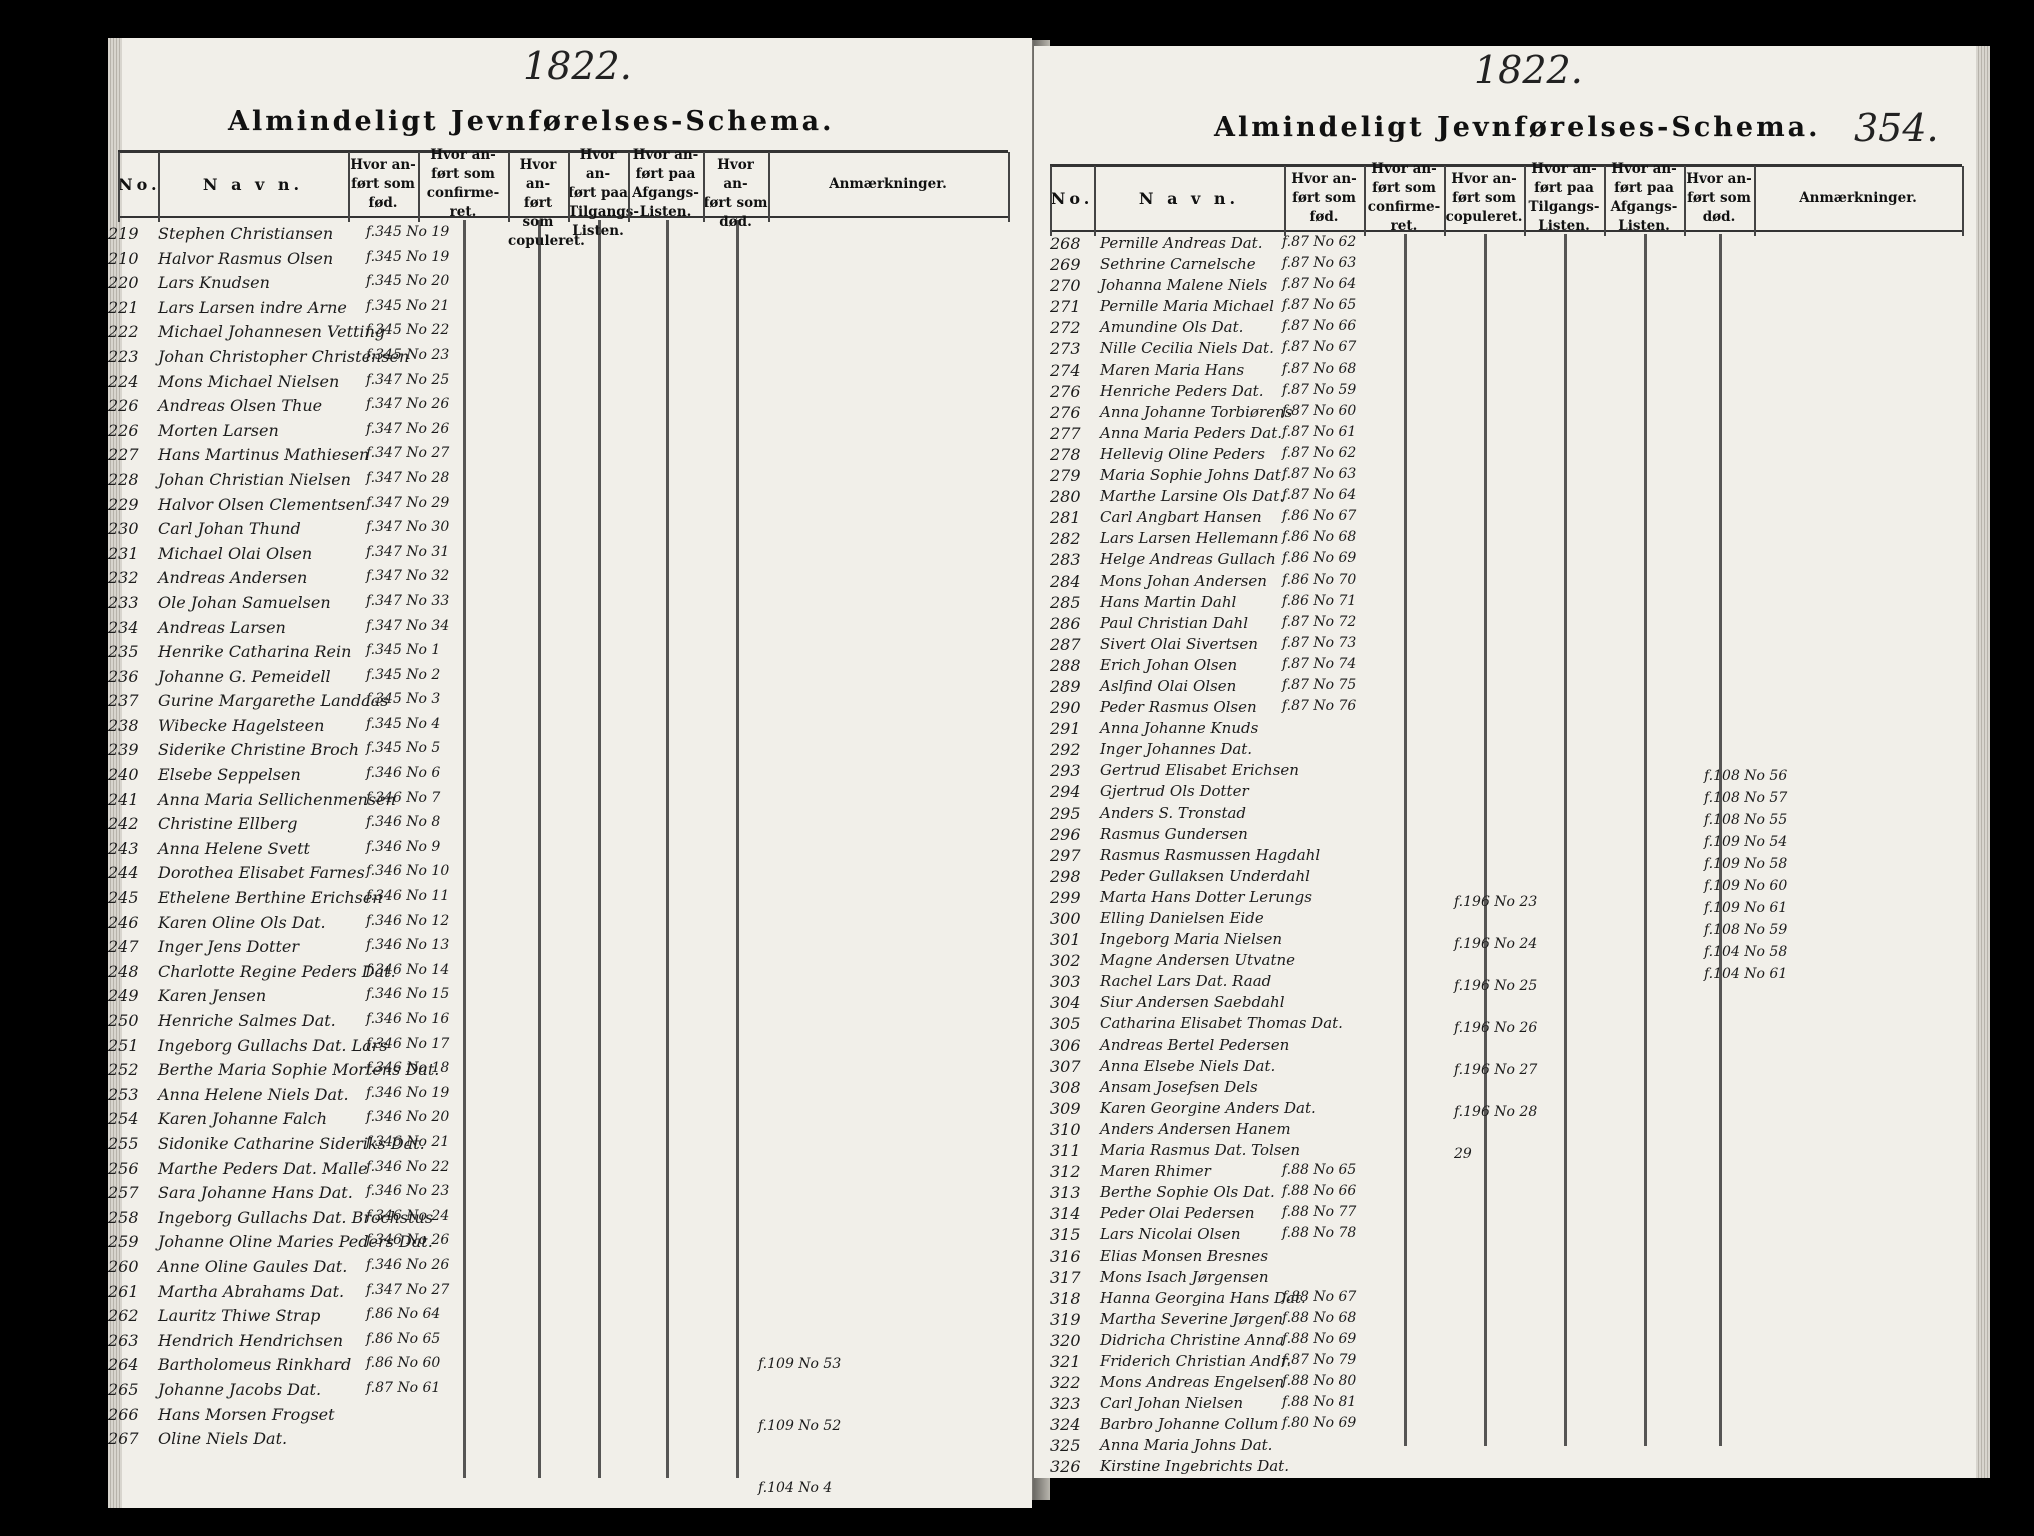 The image size is (2034, 1536). I want to click on row-born-ref: f.346 No 15, so click(408, 994).